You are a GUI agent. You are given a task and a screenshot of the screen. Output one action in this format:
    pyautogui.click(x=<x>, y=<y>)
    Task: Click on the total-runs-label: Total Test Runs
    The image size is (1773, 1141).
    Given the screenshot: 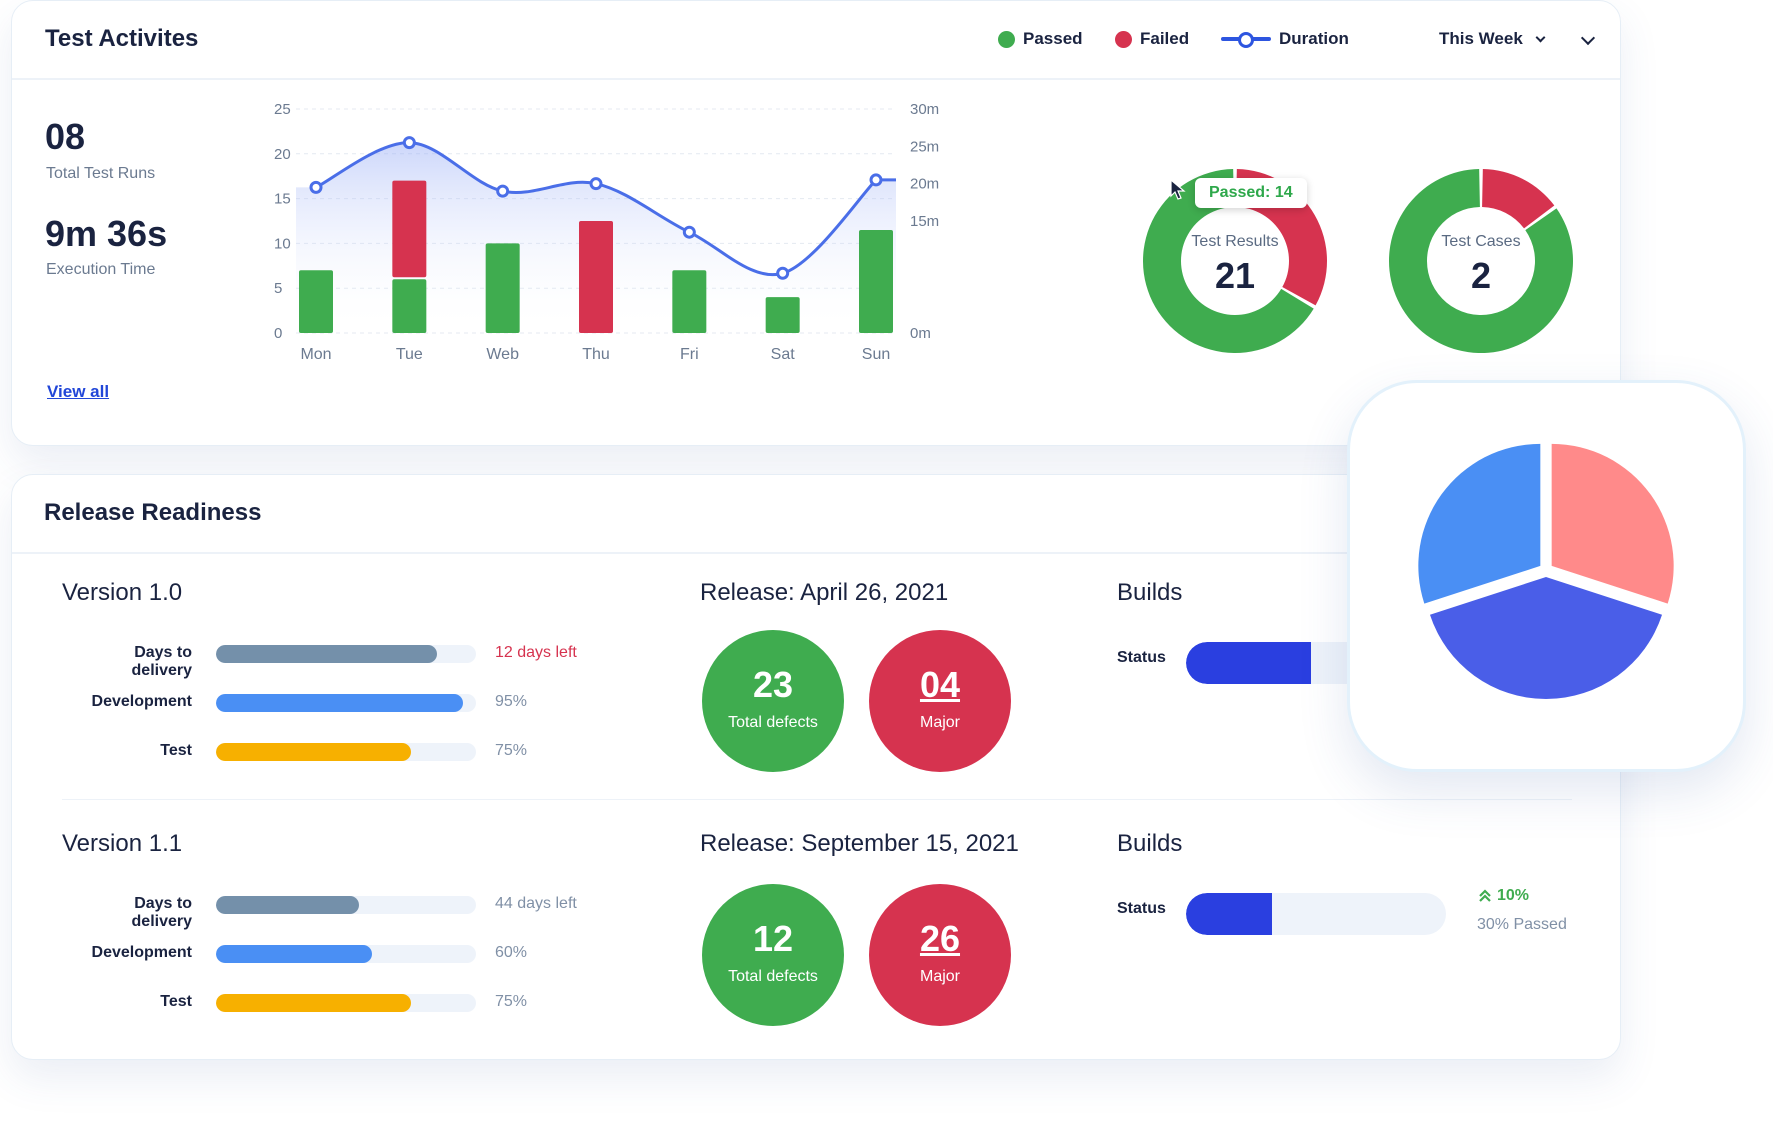 What is the action you would take?
    pyautogui.click(x=101, y=173)
    